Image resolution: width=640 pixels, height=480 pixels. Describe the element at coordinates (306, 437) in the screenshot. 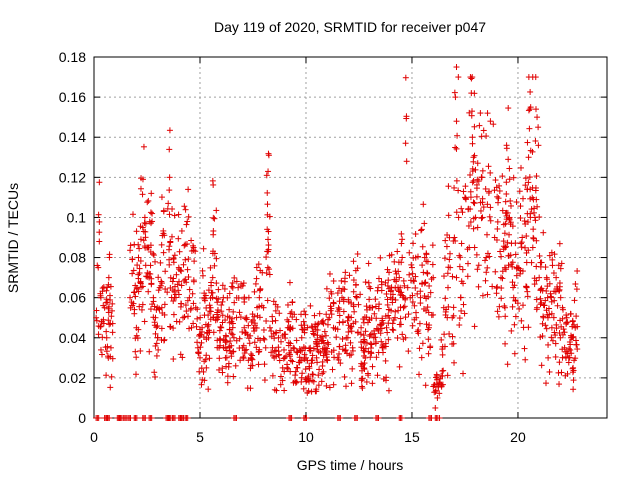

I see `x-tick-label: 10` at that location.